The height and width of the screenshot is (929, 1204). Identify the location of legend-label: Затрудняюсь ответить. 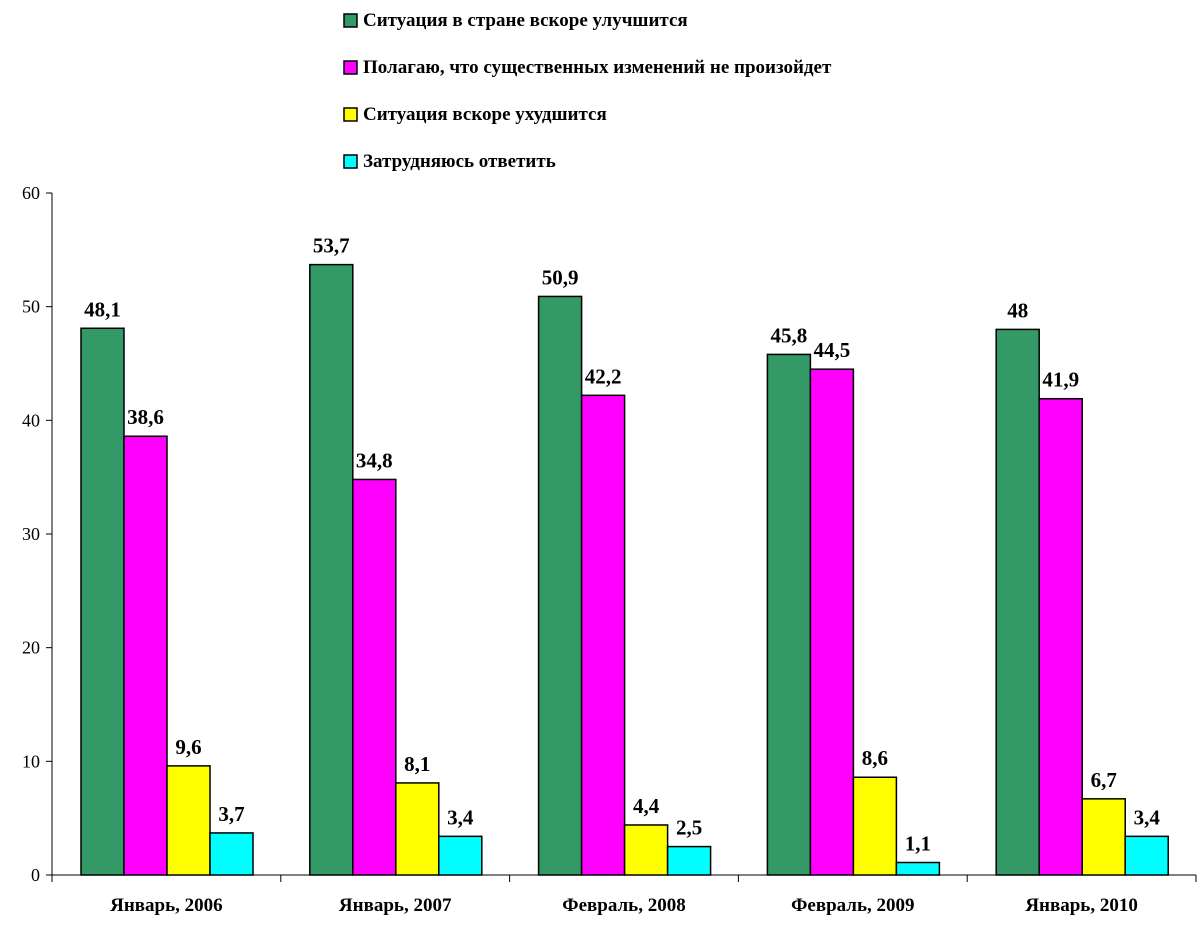
(459, 161).